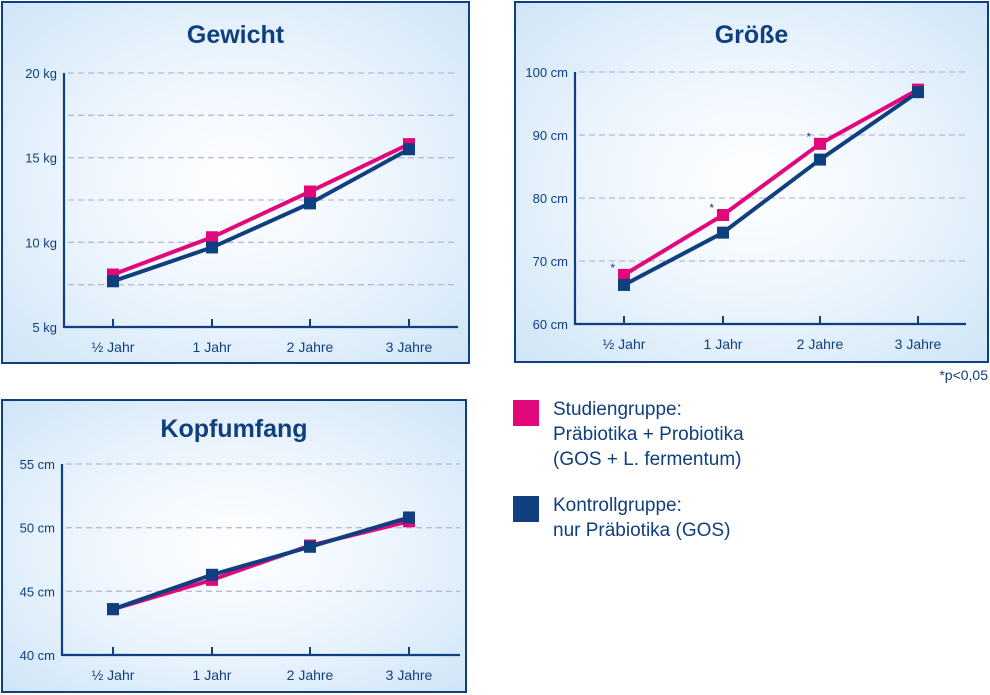 The height and width of the screenshot is (695, 990). I want to click on legend-swatch-navy, so click(526, 509).